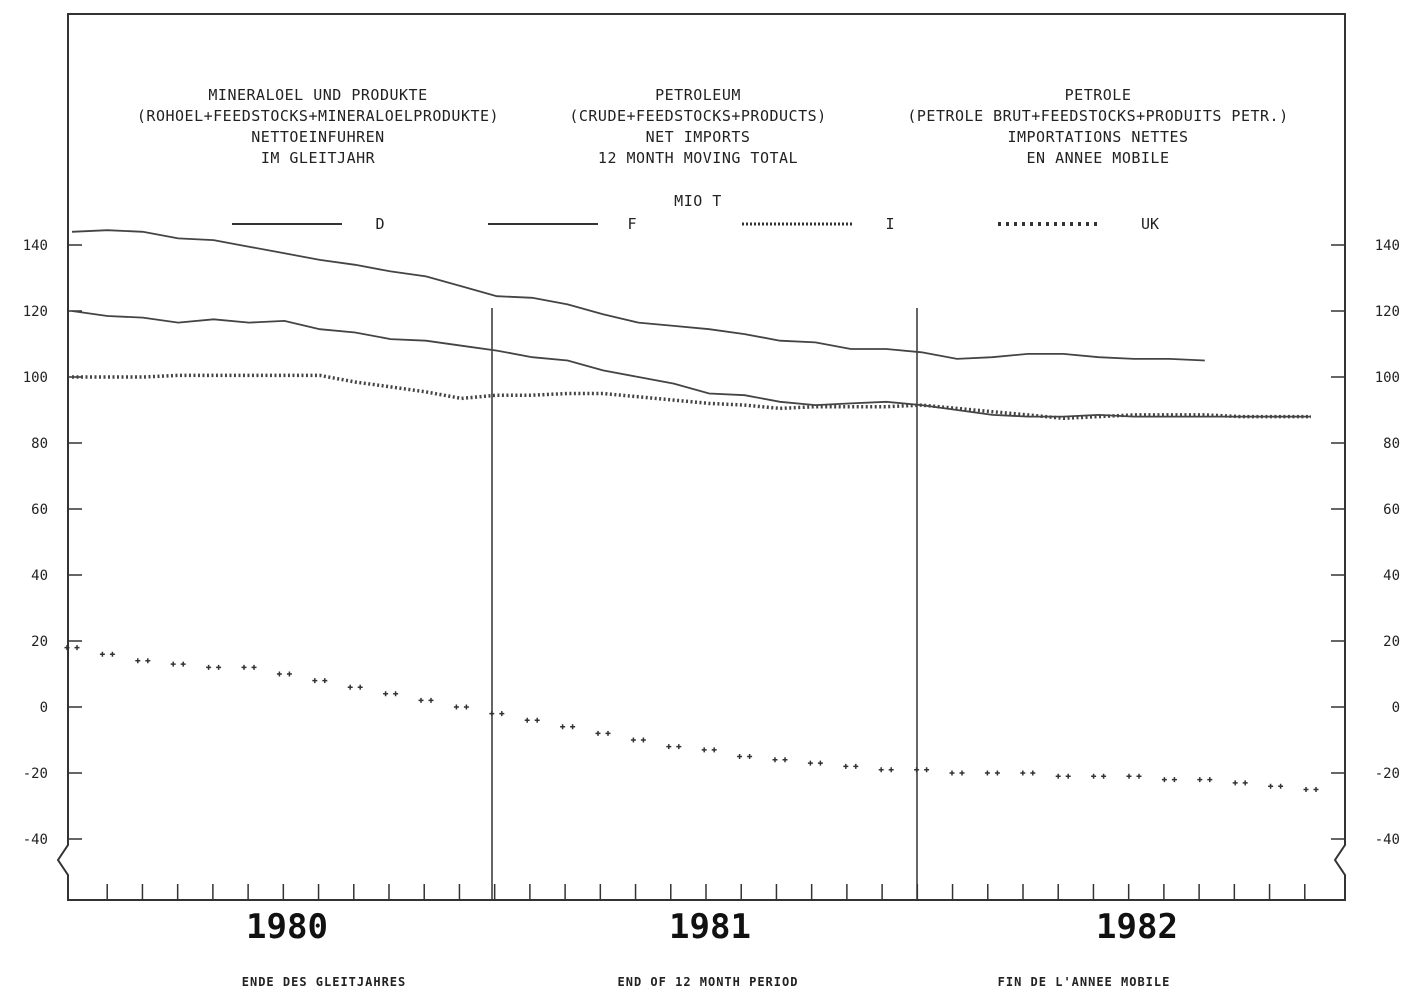 The width and height of the screenshot is (1407, 991). I want to click on footer-label-1: END OF 12 MONTH PERIOD, so click(708, 982).